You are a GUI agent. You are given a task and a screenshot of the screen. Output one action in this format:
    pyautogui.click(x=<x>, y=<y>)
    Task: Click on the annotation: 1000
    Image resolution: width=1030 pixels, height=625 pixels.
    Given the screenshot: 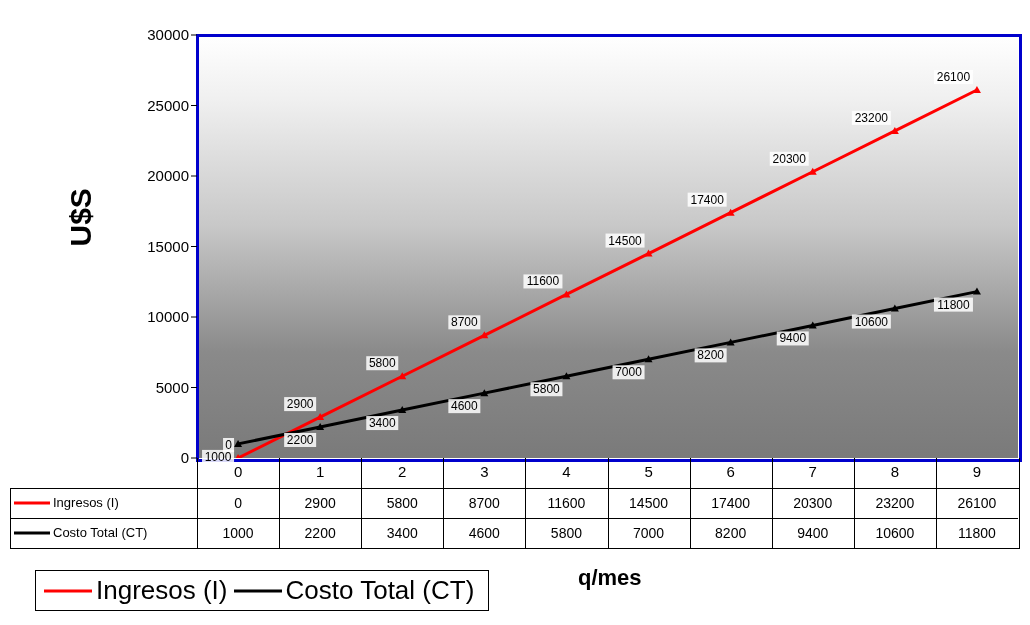 What is the action you would take?
    pyautogui.click(x=218, y=456)
    